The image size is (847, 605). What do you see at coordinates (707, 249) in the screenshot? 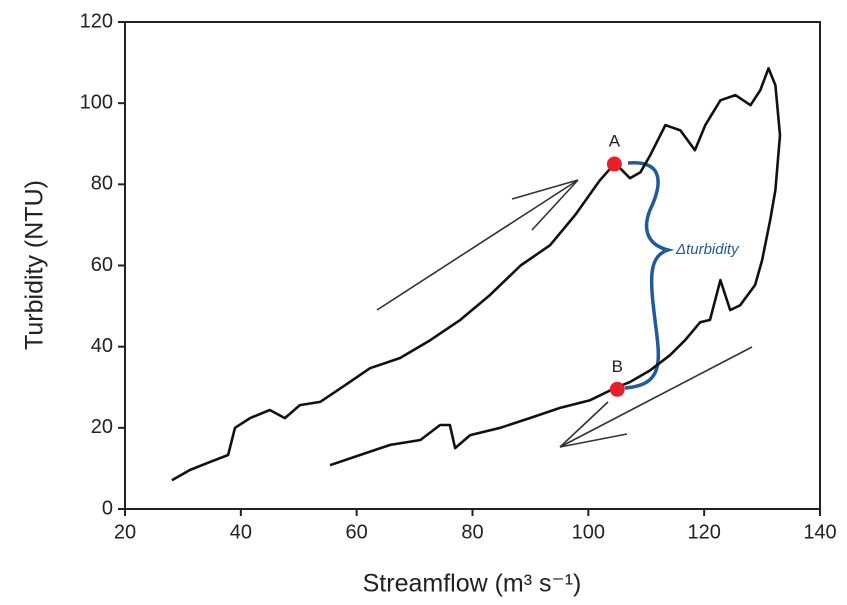
I see `annotation: Δturbidity` at bounding box center [707, 249].